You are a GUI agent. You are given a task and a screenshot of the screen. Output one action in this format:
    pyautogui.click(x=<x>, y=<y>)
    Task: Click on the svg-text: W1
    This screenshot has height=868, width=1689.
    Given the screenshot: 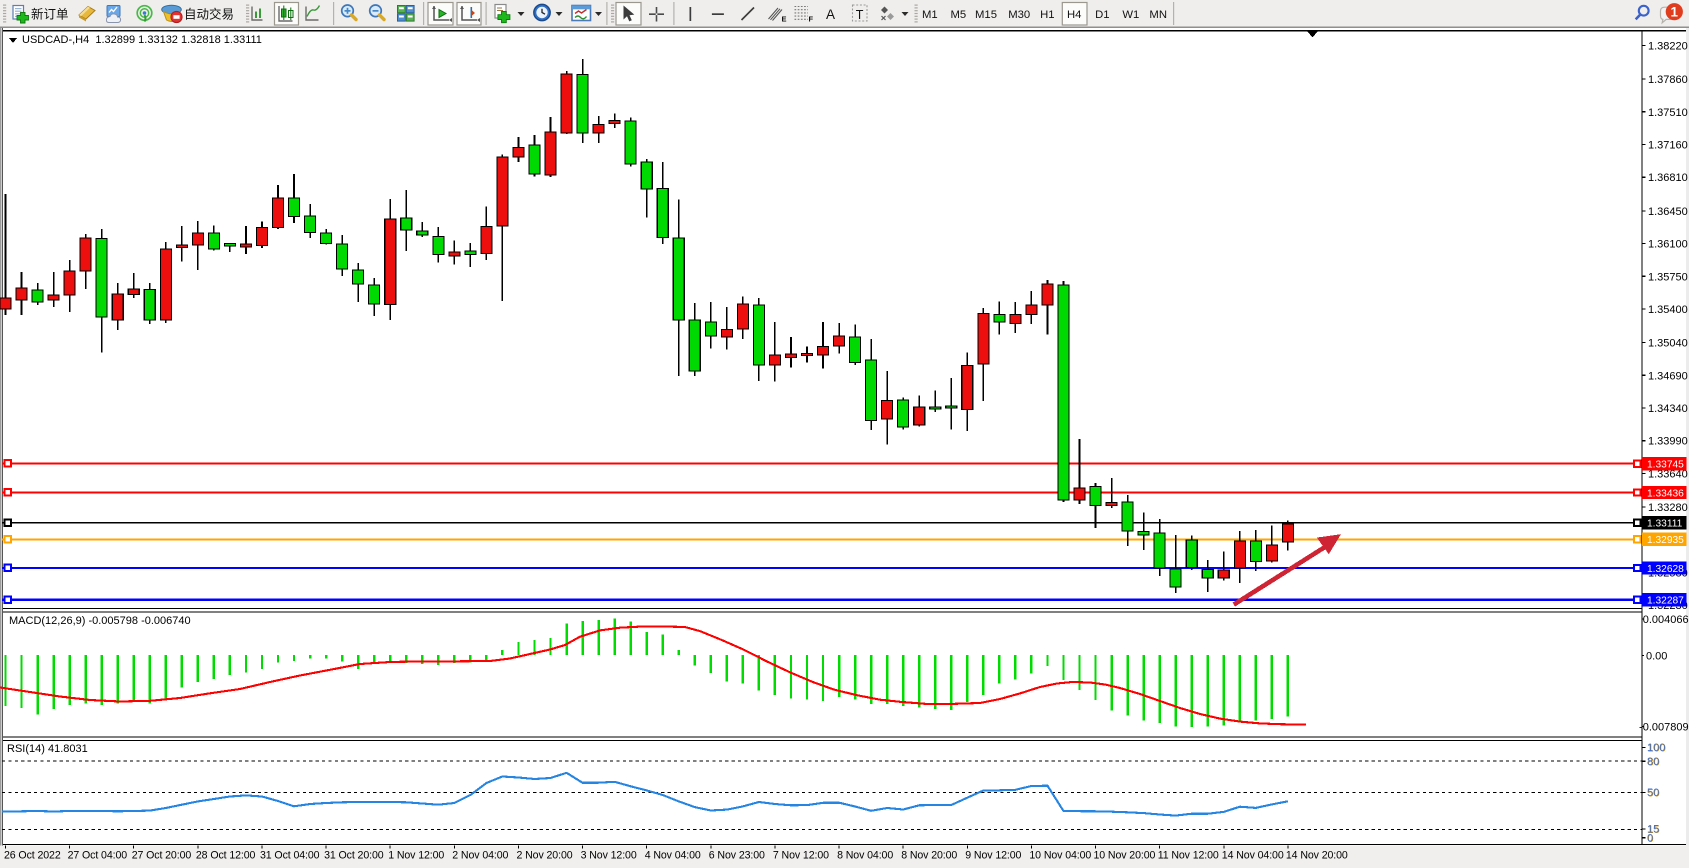 What is the action you would take?
    pyautogui.click(x=1130, y=15)
    